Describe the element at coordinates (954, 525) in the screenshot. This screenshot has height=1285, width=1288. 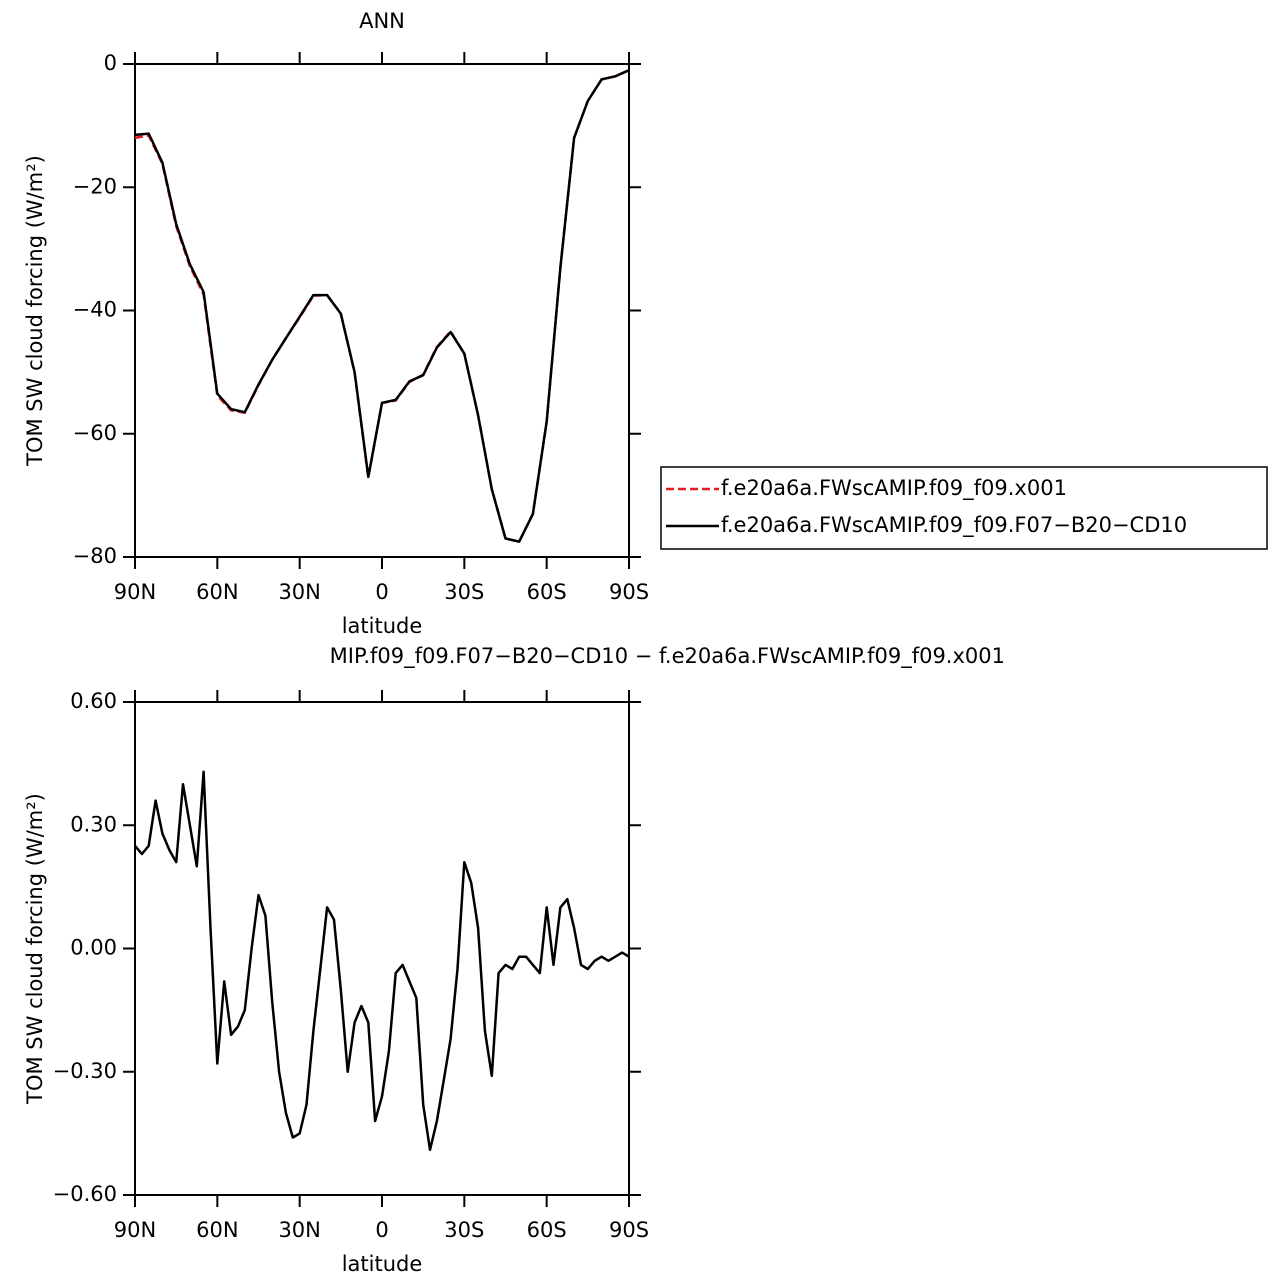
I see `legend-label: f.e20a6a.FWscAMIP.f09_f09.F07−B20−CD10` at that location.